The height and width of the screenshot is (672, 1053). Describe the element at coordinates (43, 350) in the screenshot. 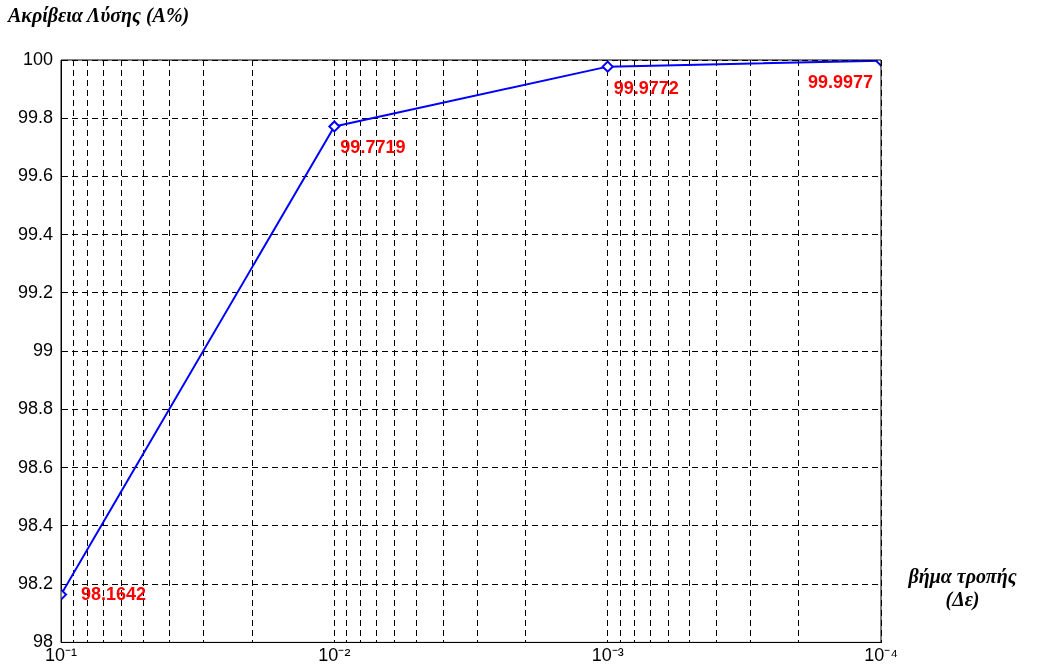

I see `y-tick-label: 99` at that location.